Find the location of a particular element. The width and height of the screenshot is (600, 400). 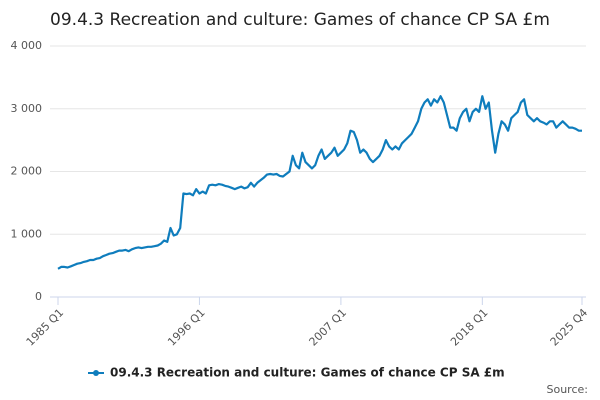

legend-marker is located at coordinates (96, 373).